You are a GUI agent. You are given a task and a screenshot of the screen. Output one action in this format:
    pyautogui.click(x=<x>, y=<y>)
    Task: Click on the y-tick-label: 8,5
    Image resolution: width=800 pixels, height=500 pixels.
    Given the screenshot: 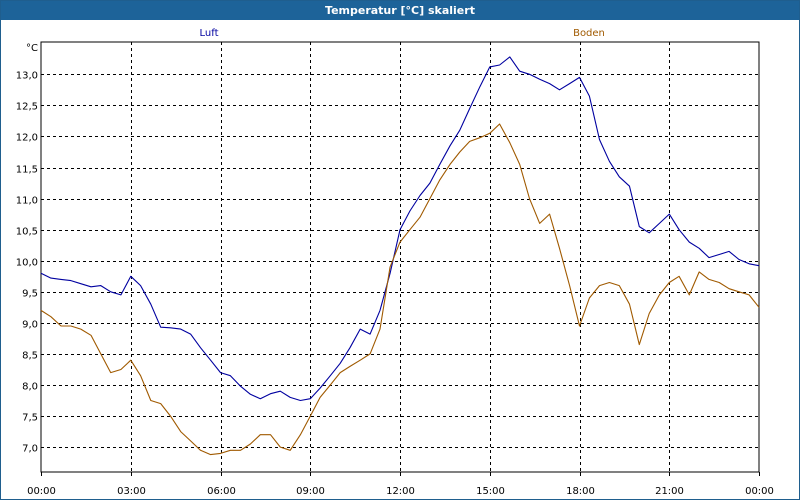 What is the action you would take?
    pyautogui.click(x=30, y=356)
    